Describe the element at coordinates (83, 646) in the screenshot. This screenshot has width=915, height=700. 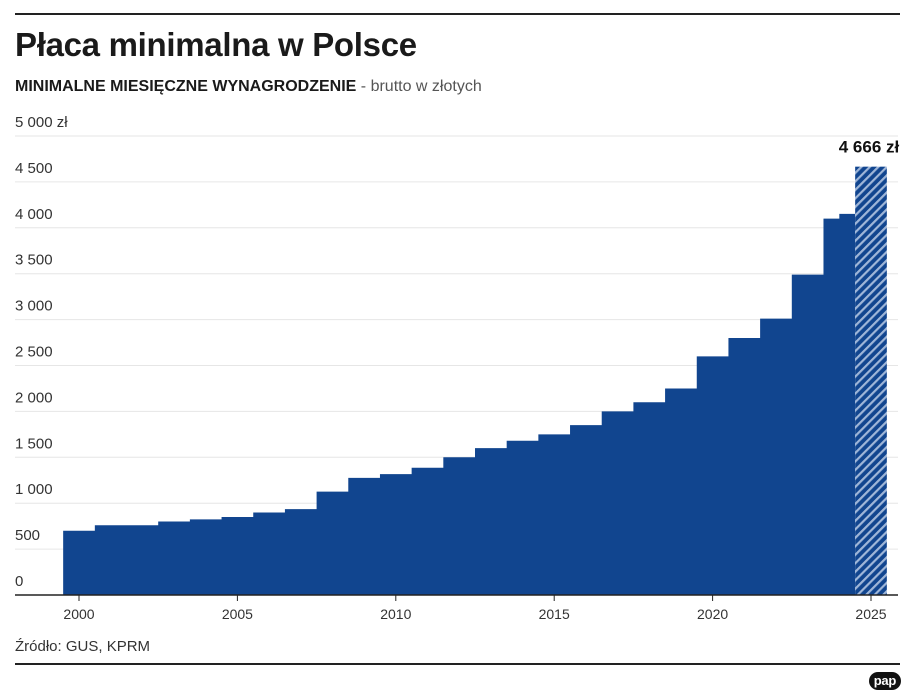
I see `source-note: Źródło: GUS, KPRM` at that location.